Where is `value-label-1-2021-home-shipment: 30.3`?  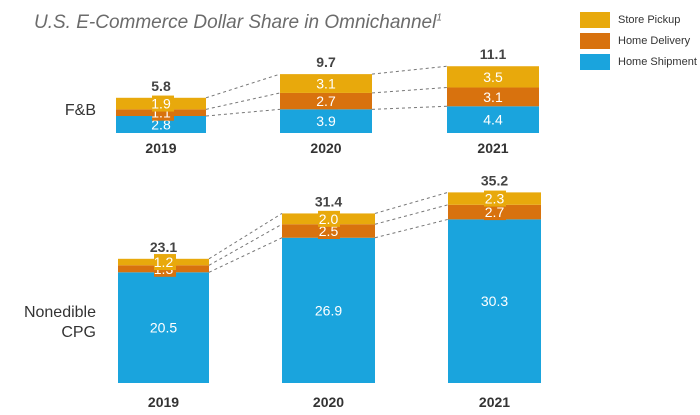
value-label-1-2021-home-shipment: 30.3 is located at coordinates (494, 301).